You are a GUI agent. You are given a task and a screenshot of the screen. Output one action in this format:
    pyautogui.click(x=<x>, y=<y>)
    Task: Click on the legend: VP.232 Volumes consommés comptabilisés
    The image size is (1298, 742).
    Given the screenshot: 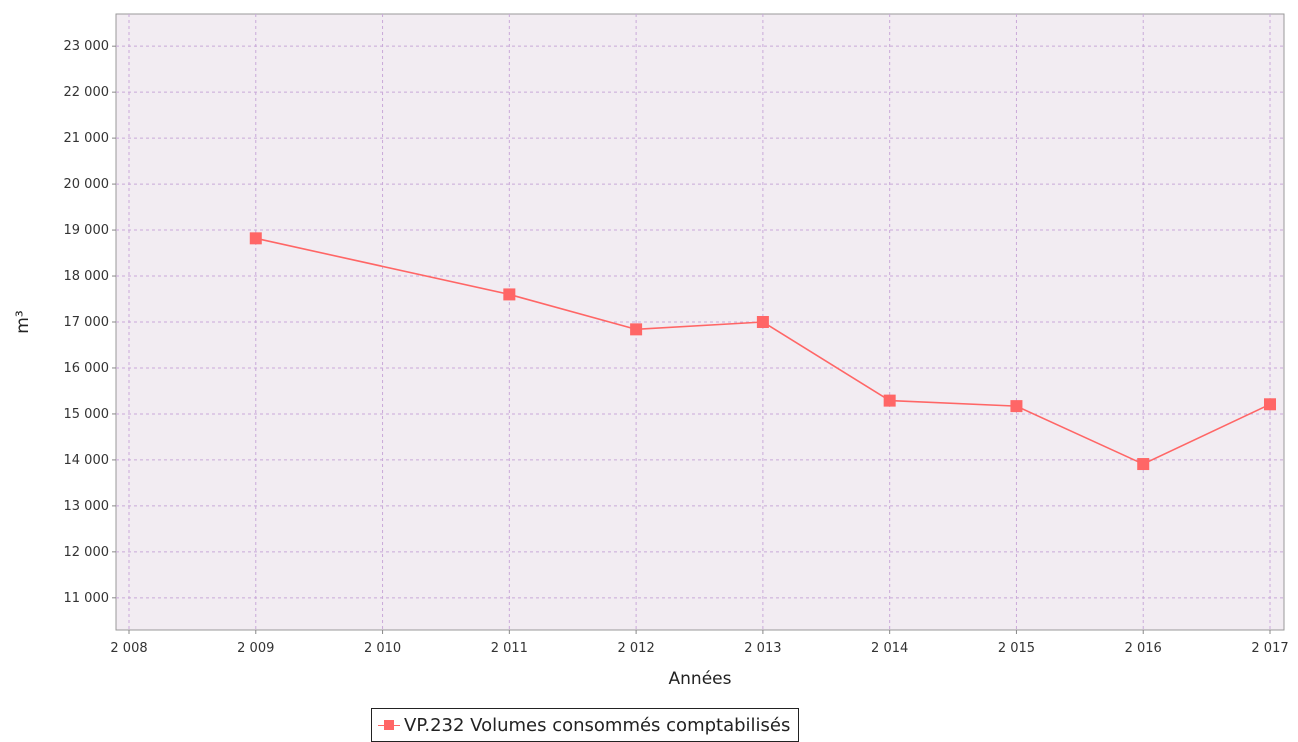 What is the action you would take?
    pyautogui.click(x=585, y=725)
    